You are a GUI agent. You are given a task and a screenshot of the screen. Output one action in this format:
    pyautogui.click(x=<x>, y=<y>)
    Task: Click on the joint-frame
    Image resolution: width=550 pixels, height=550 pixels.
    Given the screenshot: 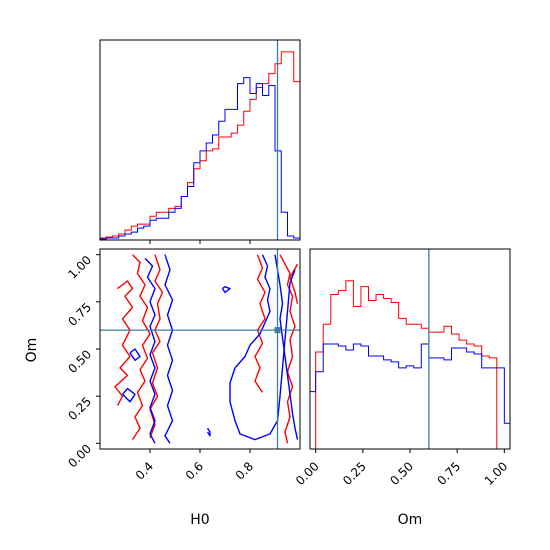 What is the action you would take?
    pyautogui.click(x=200, y=349)
    